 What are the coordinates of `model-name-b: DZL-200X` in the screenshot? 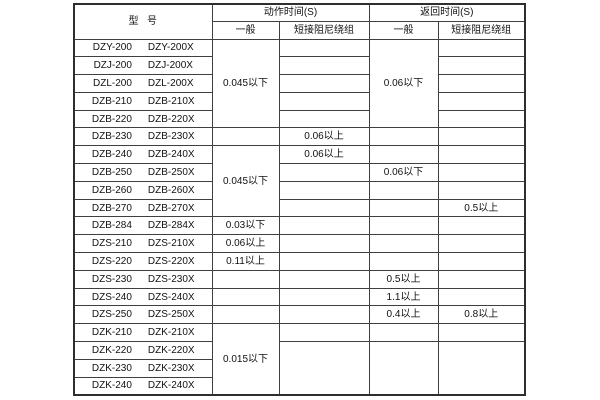 It's located at (170, 83).